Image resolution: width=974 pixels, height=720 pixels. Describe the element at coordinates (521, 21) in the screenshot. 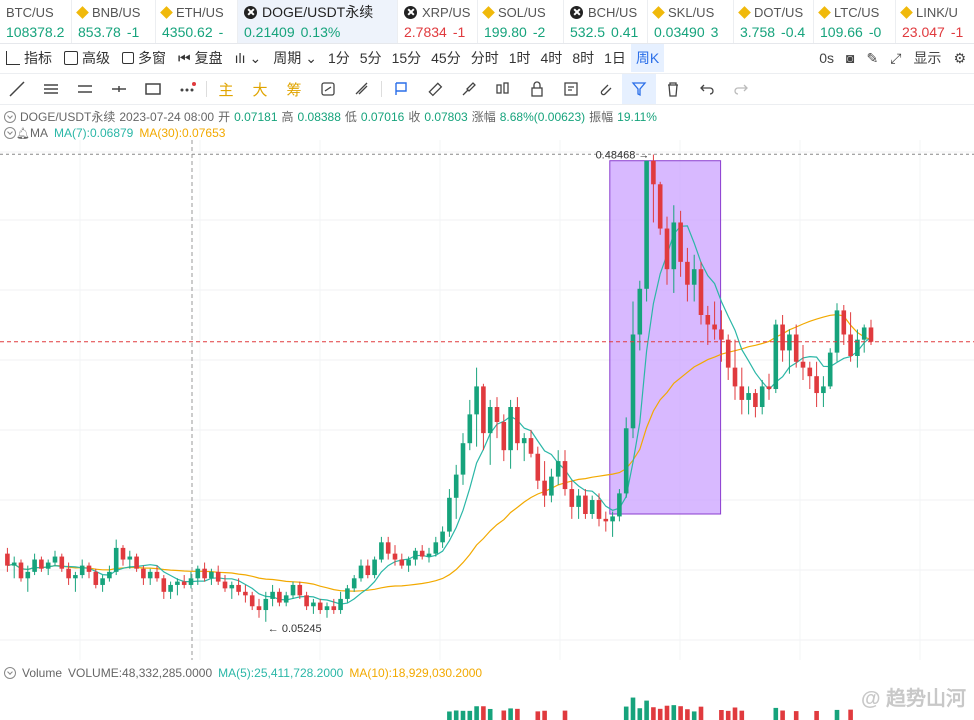

I see `ticker-tab: SOL/US 199.80 -2` at that location.